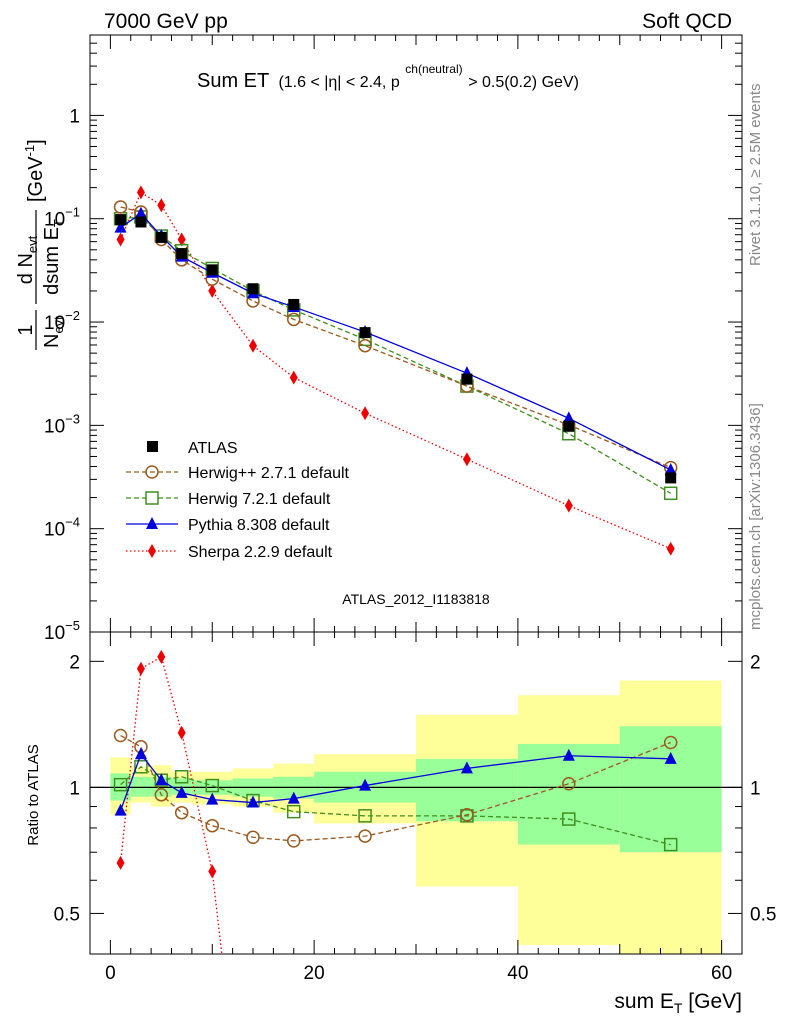 Image resolution: width=786 pixels, height=1024 pixels. Describe the element at coordinates (62, 631) in the screenshot. I see `main-ytick-label: 10⁻⁵` at that location.